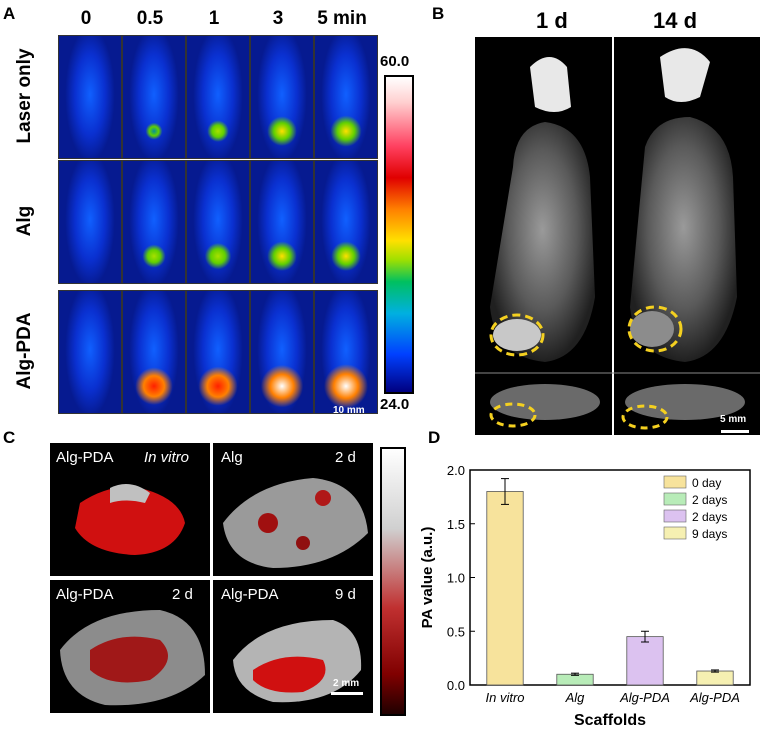 The height and width of the screenshot is (733, 765). I want to click on thermal-tile-r0-c2, so click(218, 97).